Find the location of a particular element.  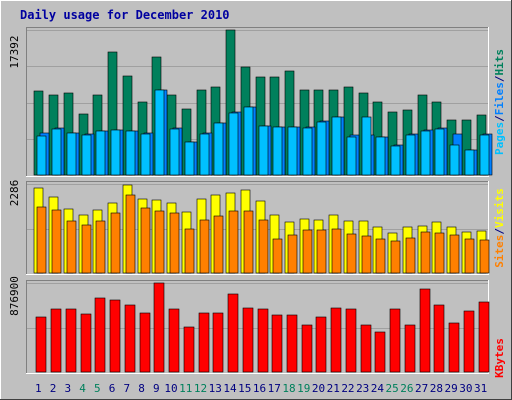

x-tick-label-day-7: 7 is located at coordinates (127, 388).